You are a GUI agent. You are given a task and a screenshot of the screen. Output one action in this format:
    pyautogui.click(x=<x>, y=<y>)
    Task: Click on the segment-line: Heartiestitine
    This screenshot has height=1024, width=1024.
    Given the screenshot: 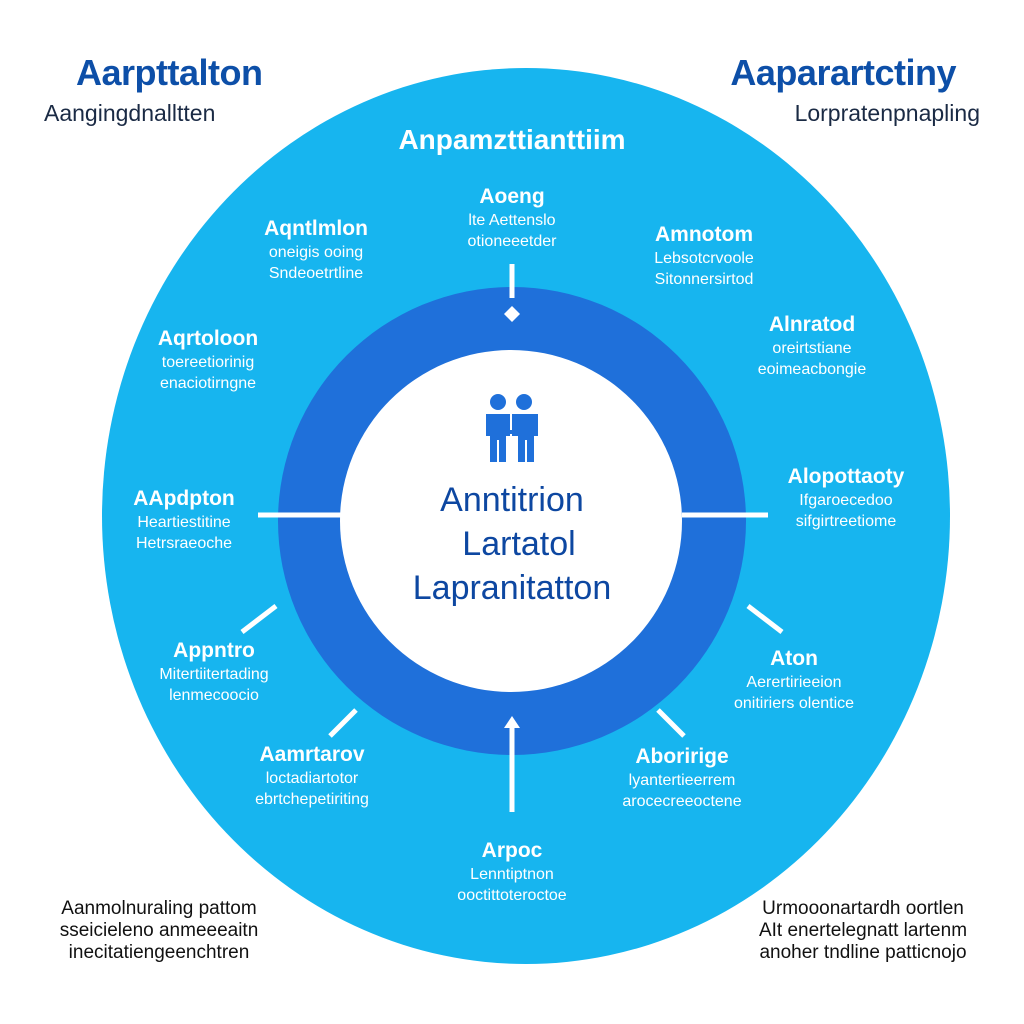 What is the action you would take?
    pyautogui.click(x=184, y=522)
    